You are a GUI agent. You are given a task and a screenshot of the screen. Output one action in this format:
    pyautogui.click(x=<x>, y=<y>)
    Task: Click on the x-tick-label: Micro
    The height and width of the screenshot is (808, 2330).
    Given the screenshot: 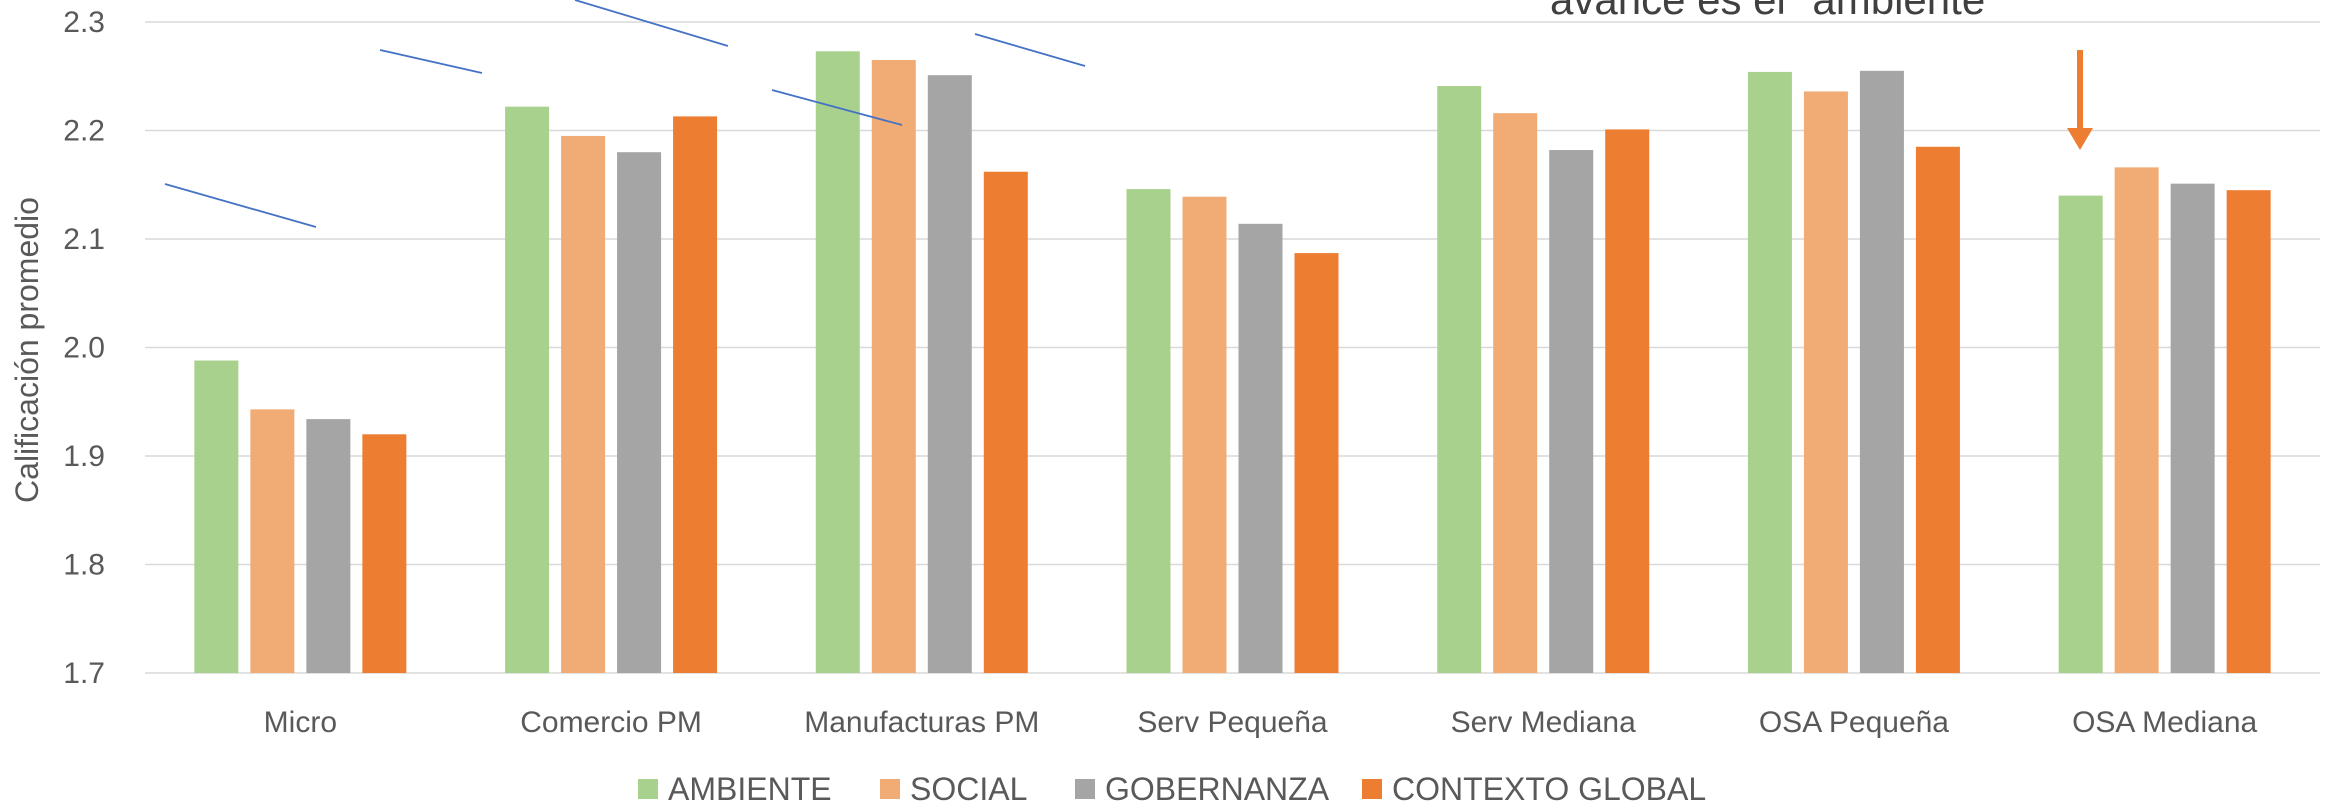 What is the action you would take?
    pyautogui.click(x=300, y=722)
    